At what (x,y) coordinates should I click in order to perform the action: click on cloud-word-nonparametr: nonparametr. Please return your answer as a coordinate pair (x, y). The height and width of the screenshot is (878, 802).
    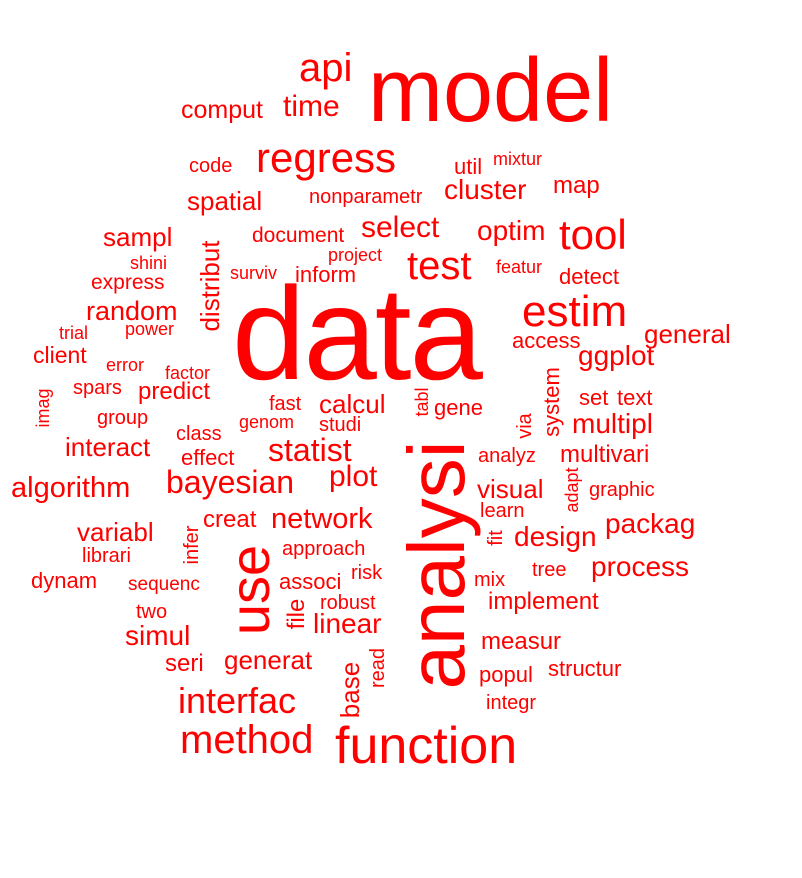
    Looking at the image, I should click on (366, 197).